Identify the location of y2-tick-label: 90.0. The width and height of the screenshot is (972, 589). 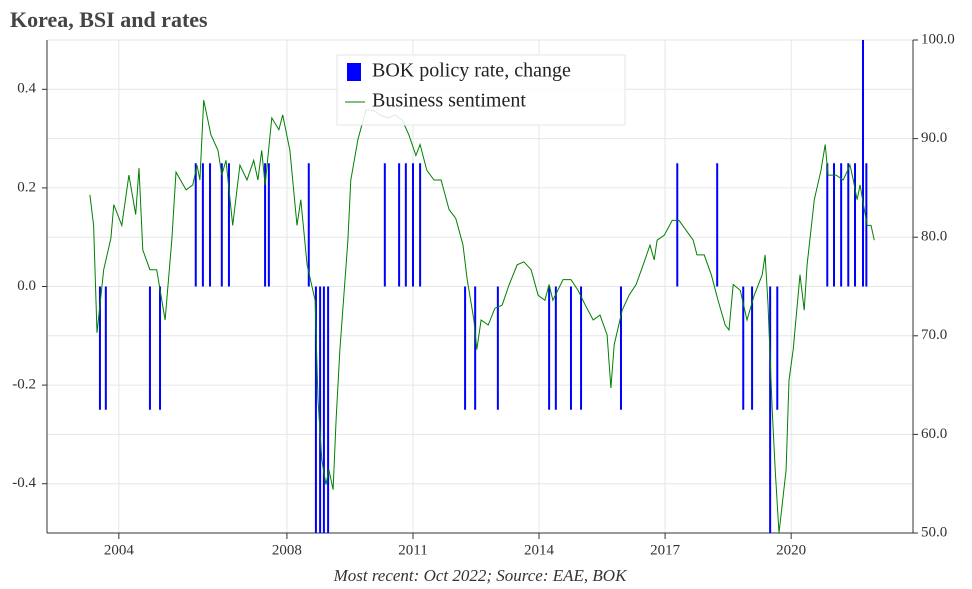
(934, 138).